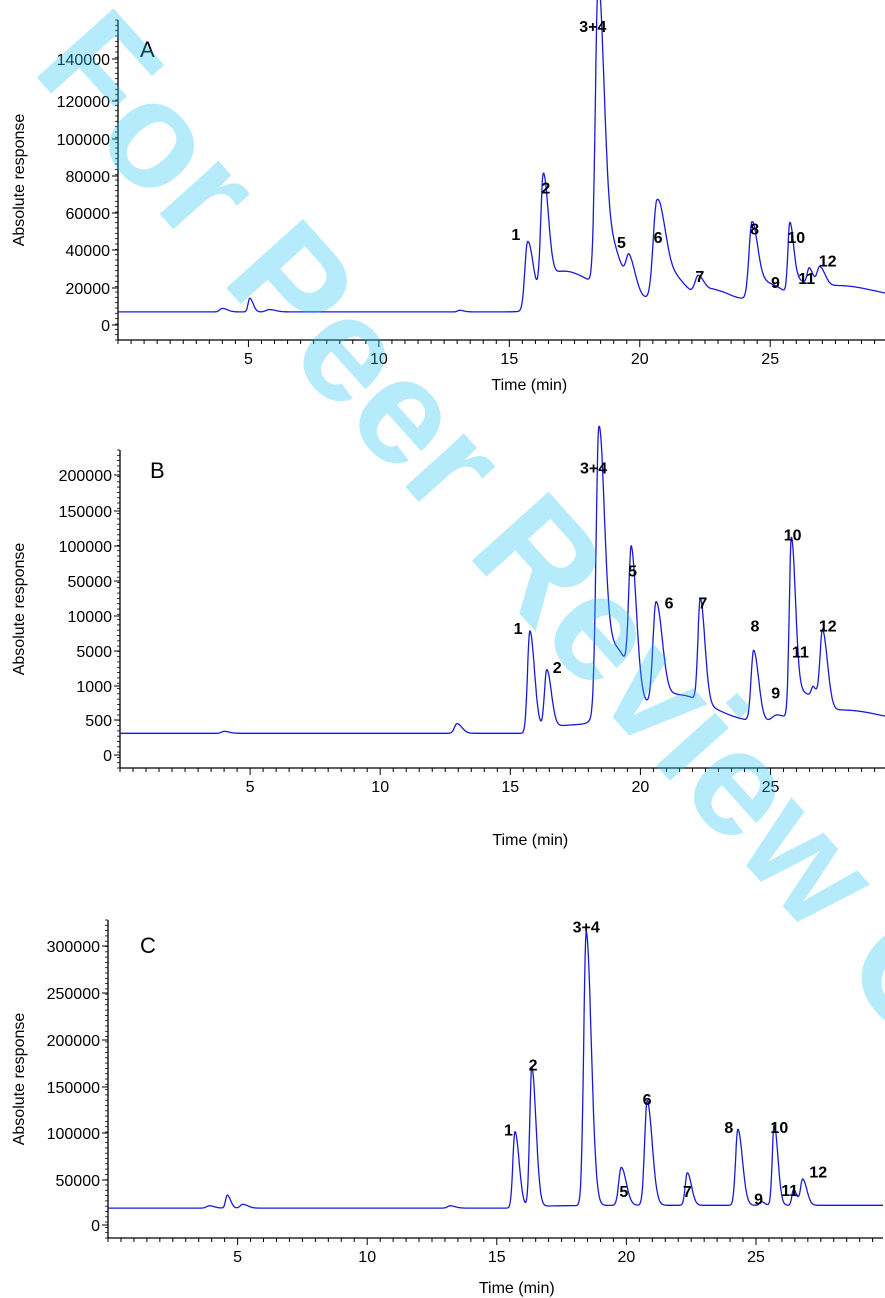 This screenshot has width=885, height=1298. What do you see at coordinates (147, 49) in the screenshot?
I see `panel-letter: A` at bounding box center [147, 49].